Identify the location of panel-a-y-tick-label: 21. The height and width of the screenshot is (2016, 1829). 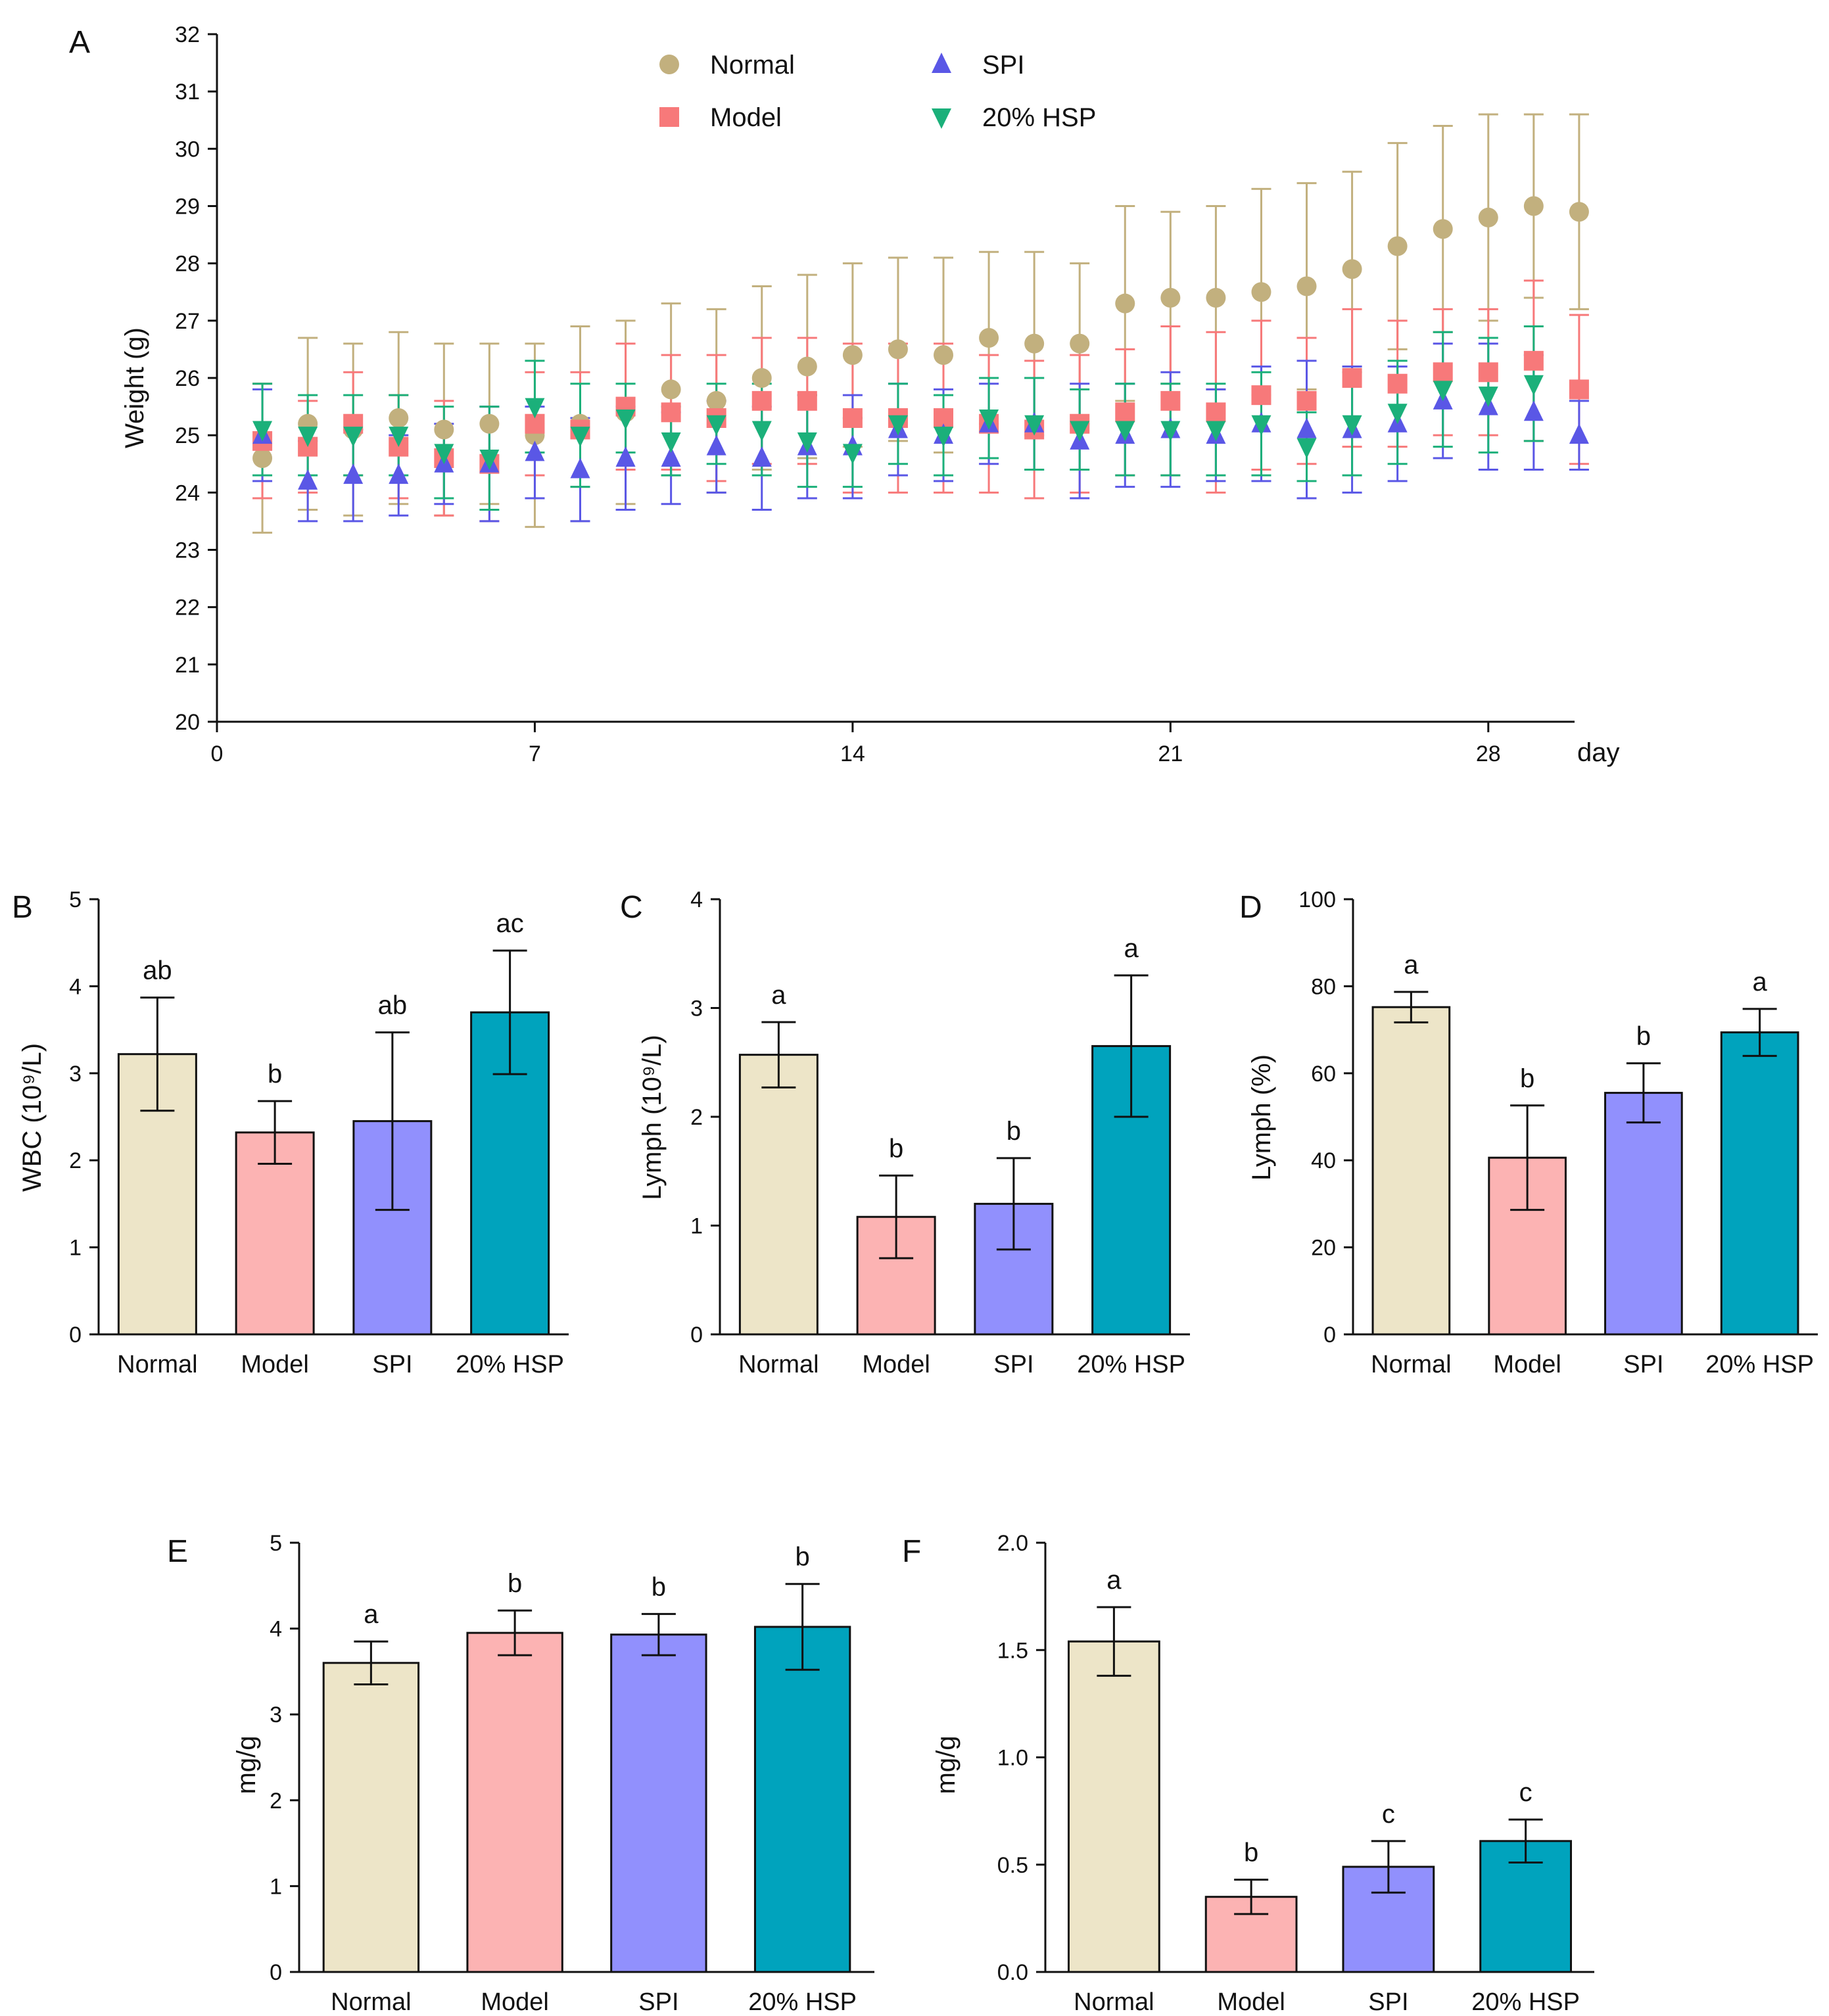
(187, 665).